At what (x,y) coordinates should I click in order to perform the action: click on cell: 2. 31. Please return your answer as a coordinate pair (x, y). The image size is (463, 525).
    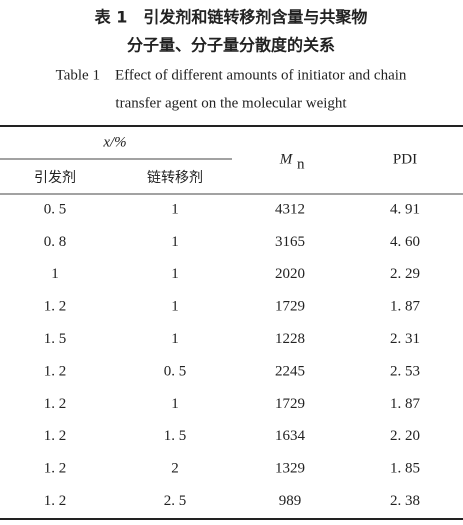
    Looking at the image, I should click on (405, 339).